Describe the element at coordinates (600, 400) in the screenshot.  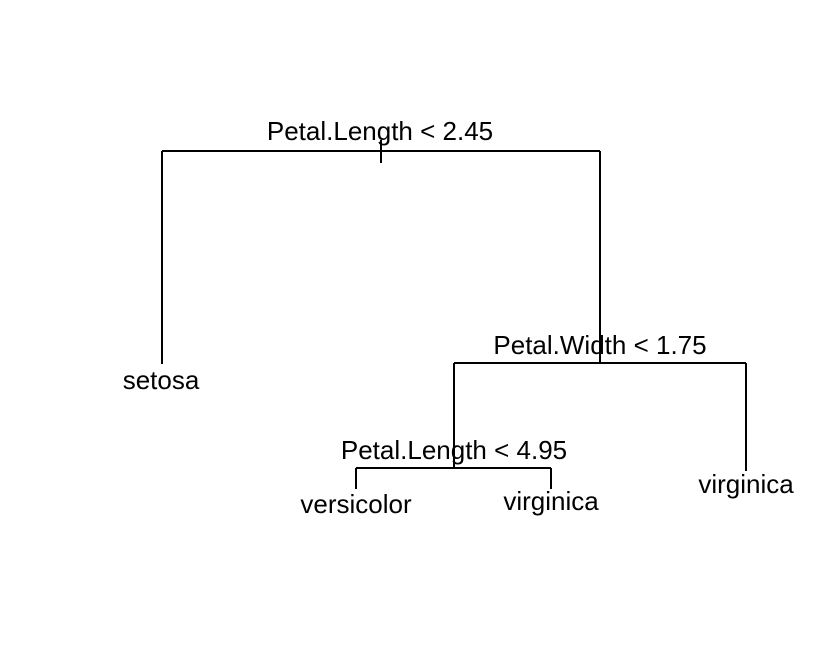
I see `second-split-node: Petal.Width < 1.75` at that location.